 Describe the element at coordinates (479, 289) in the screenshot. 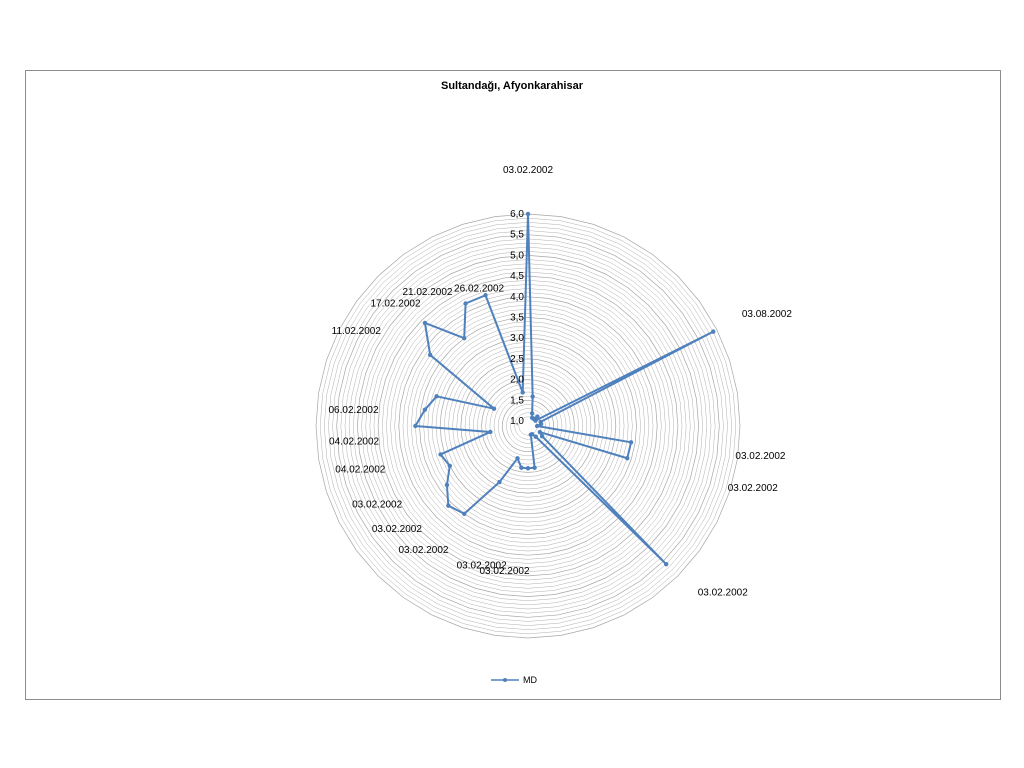

I see `category-label: 26.02.2002` at that location.